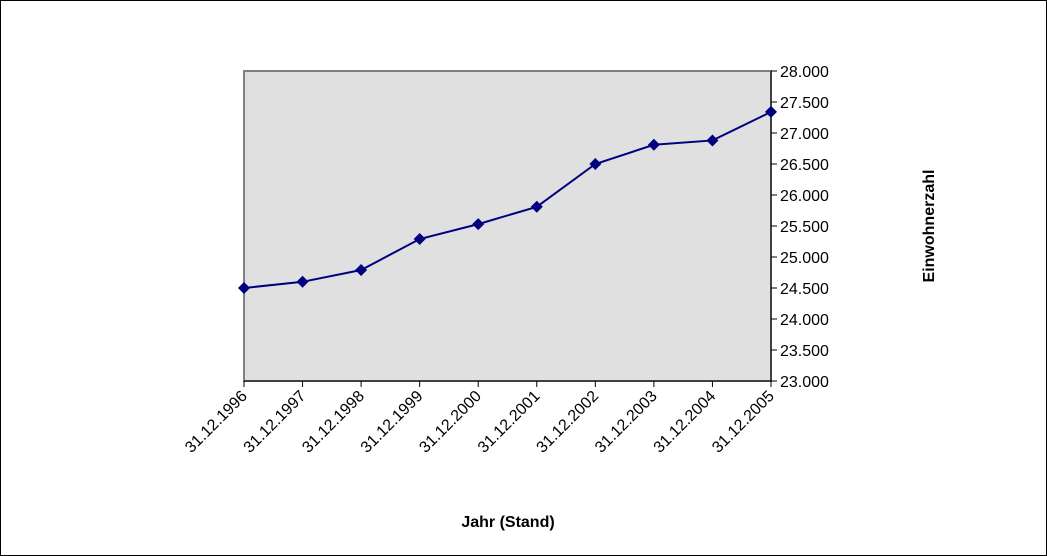  What do you see at coordinates (743, 422) in the screenshot?
I see `x-tick-label: 31.12.2005` at bounding box center [743, 422].